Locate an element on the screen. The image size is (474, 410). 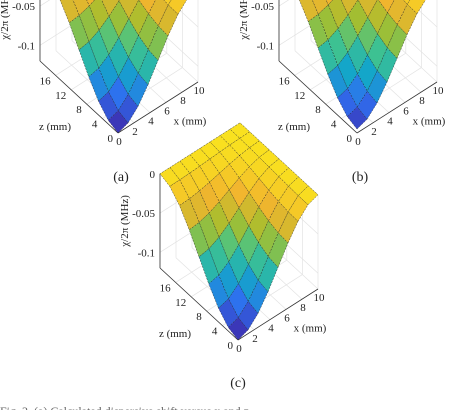
surface is located at coordinates (123, 67).